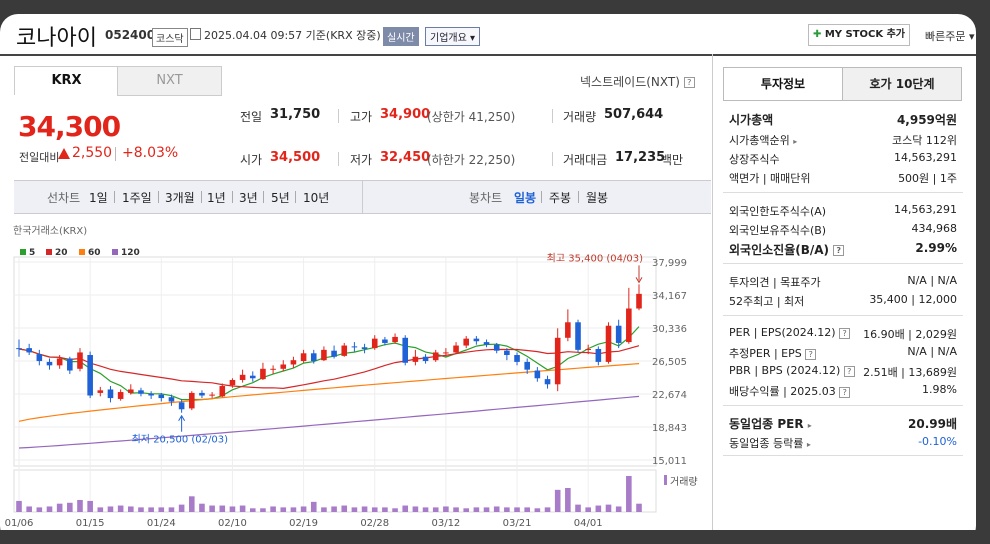 The image size is (990, 544). What do you see at coordinates (865, 34) in the screenshot?
I see `my-stock-label: MY STOCK 추가` at bounding box center [865, 34].